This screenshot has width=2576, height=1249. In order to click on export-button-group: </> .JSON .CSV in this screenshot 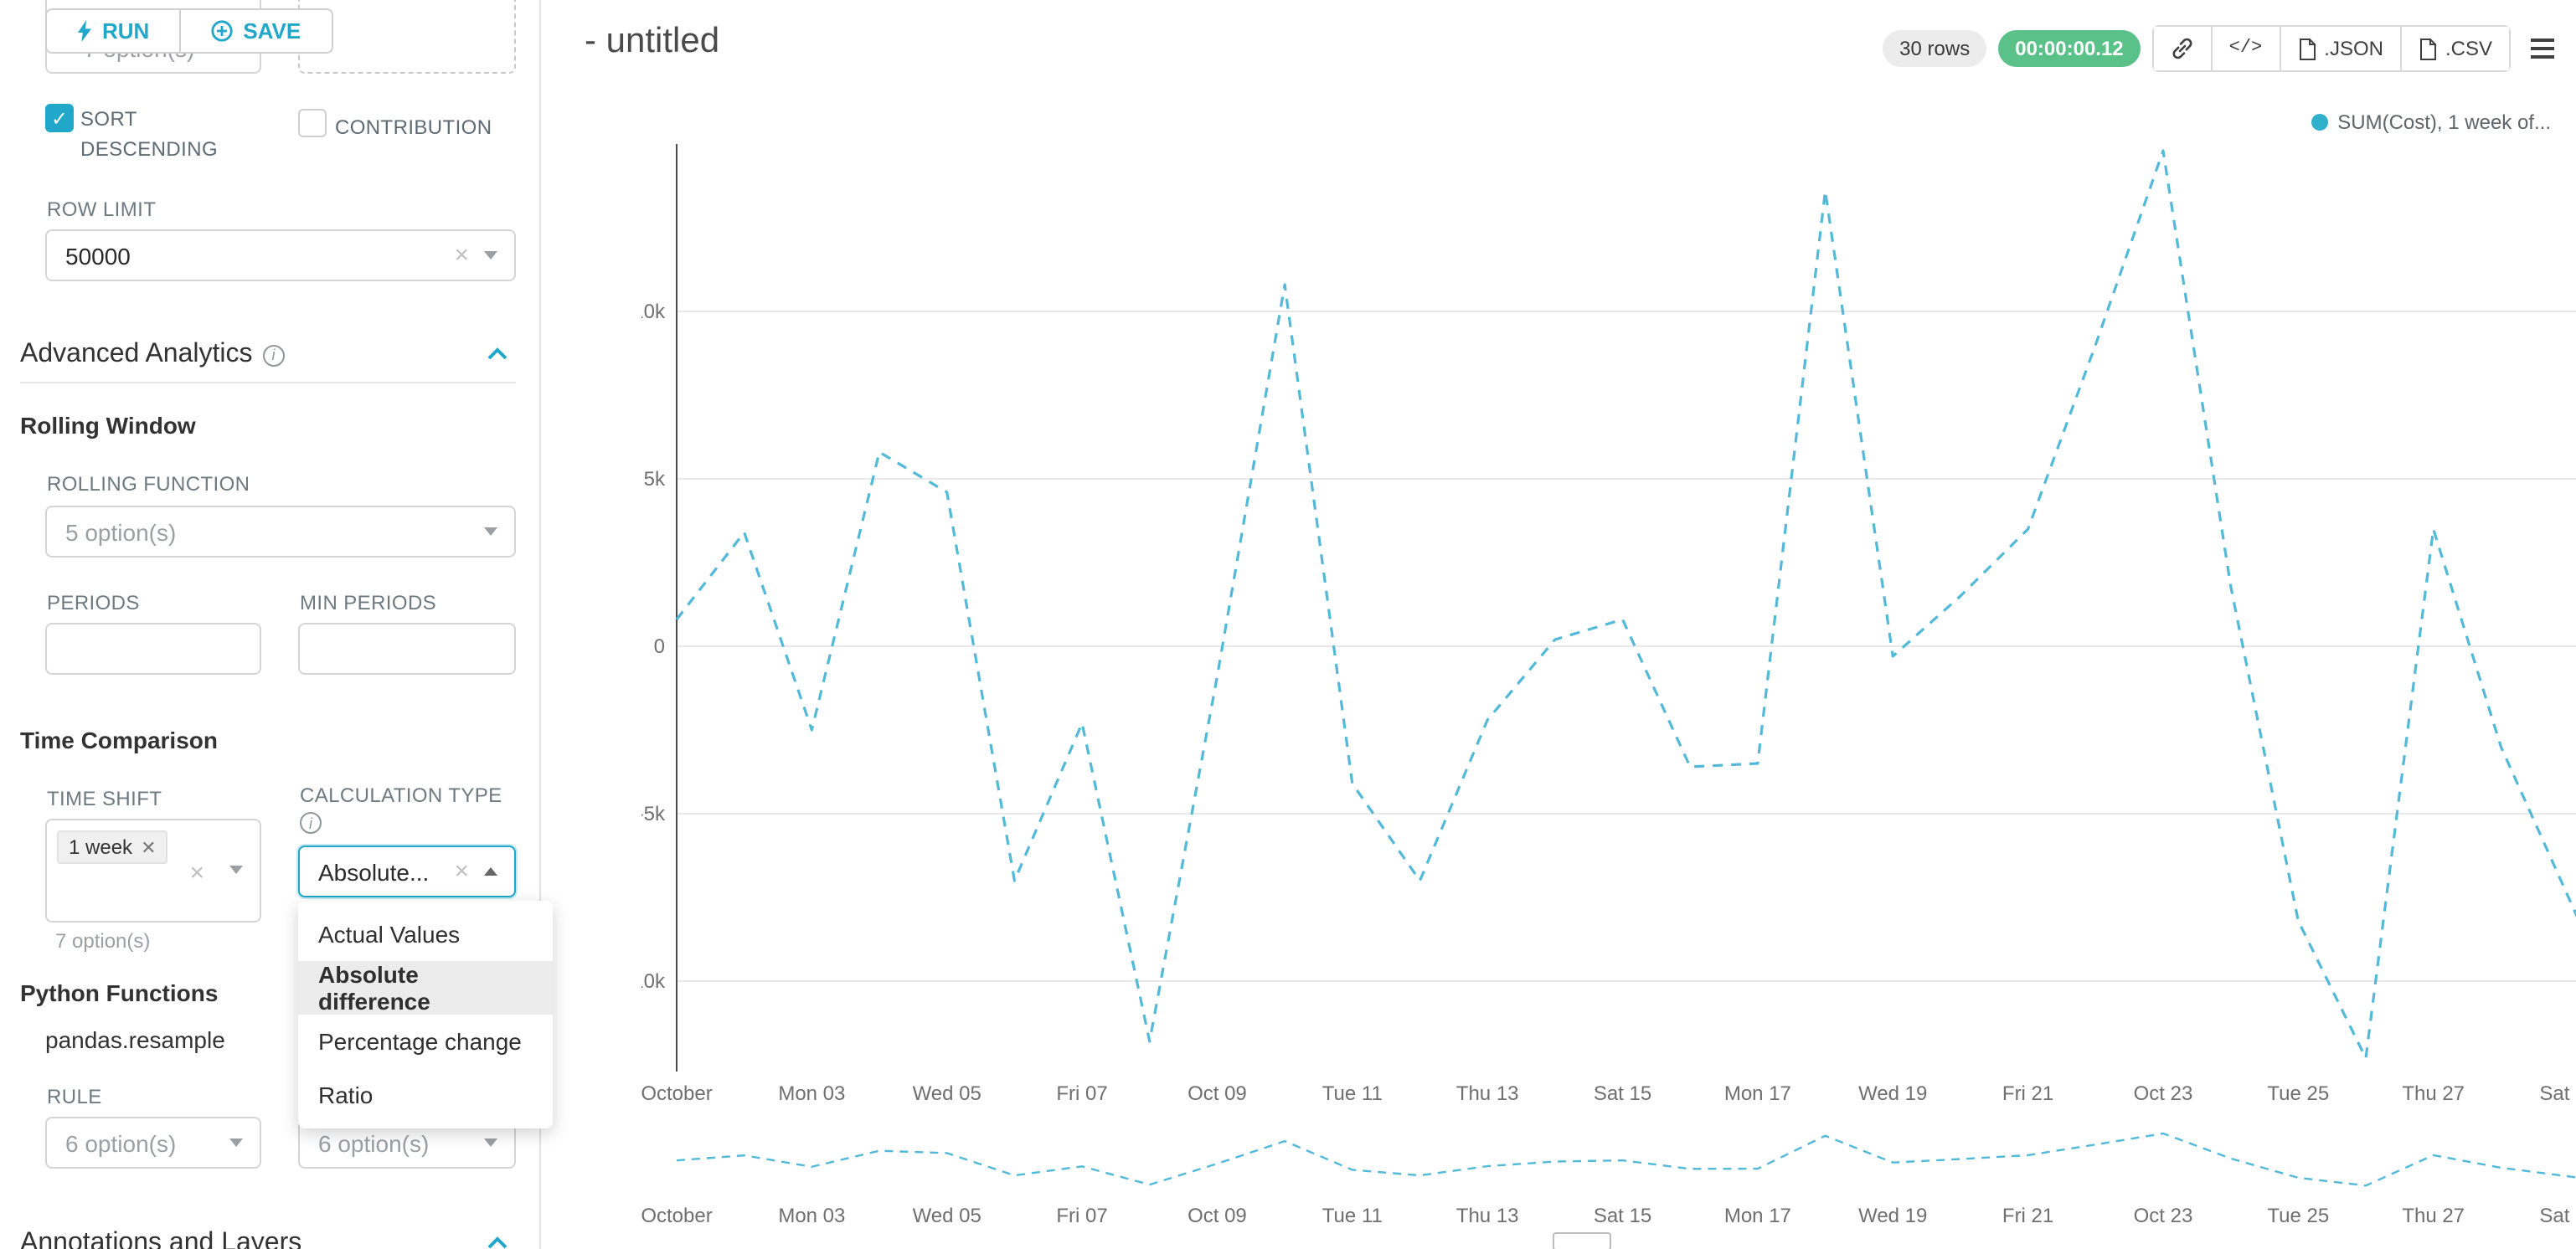, I will do `click(2331, 48)`.